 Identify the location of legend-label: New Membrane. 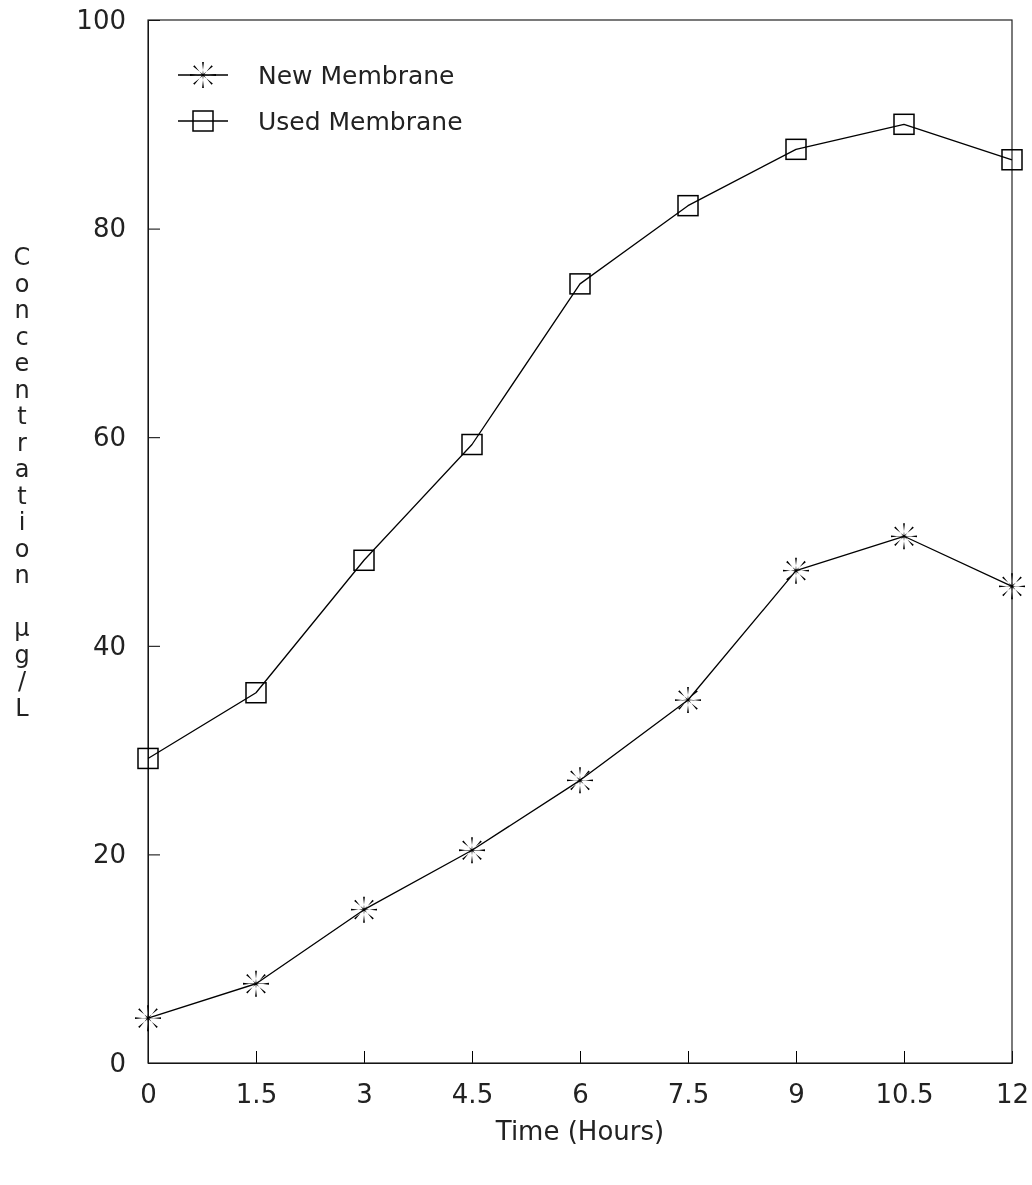
(356, 75).